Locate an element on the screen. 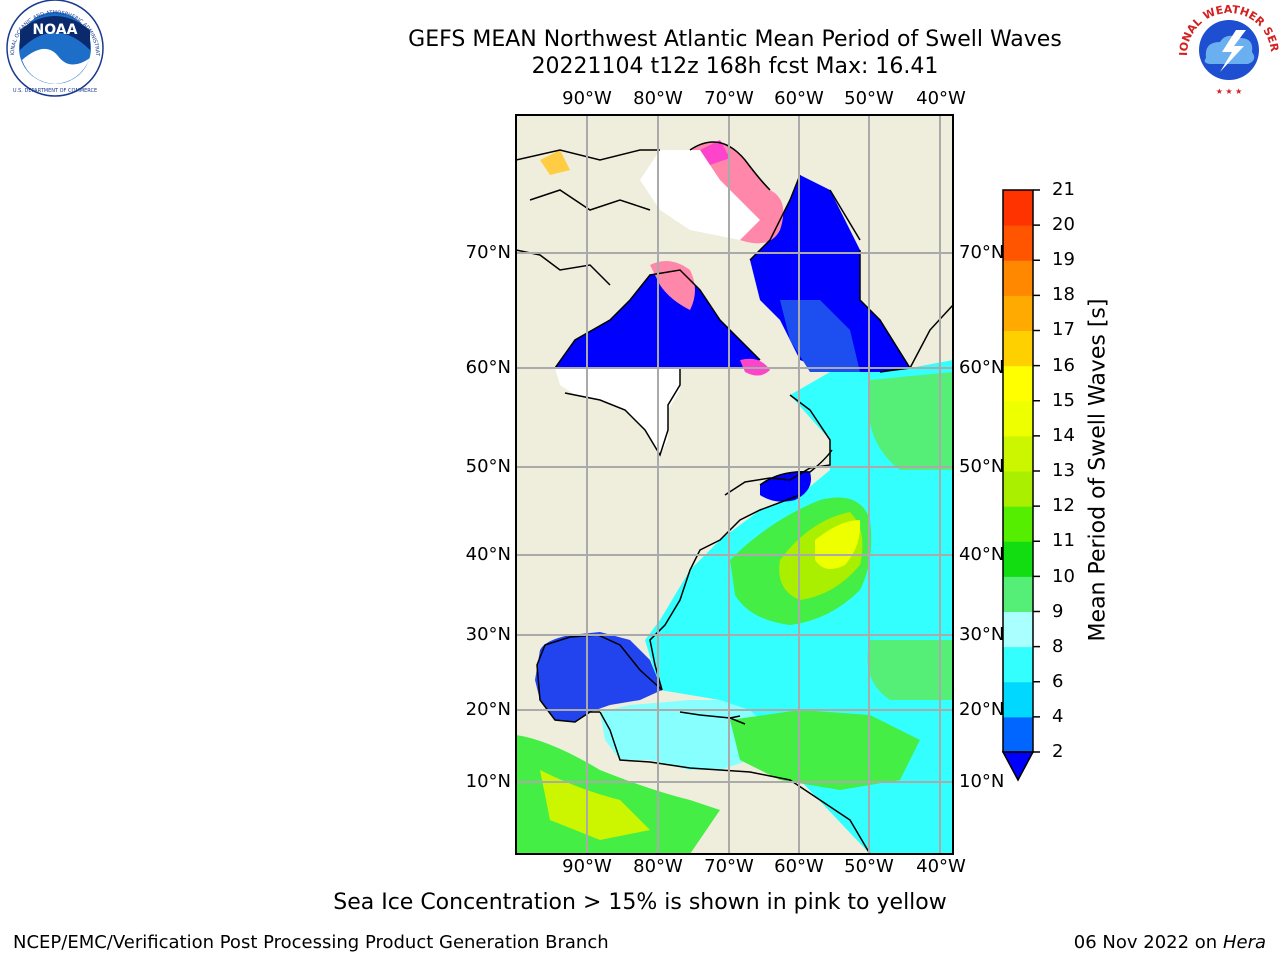  colorbar-tick-label: 11 is located at coordinates (1063, 540).